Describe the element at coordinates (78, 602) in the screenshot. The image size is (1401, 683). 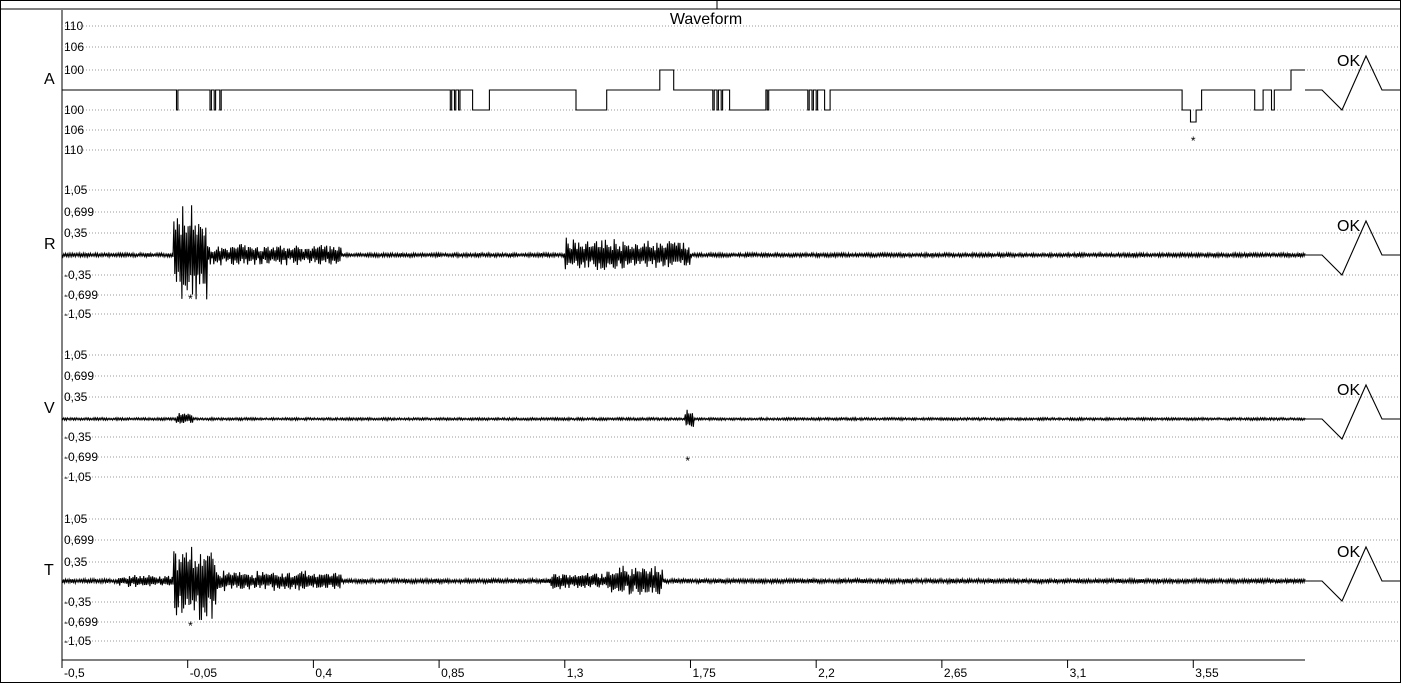
I see `y-tick-label-t: -0,35` at that location.